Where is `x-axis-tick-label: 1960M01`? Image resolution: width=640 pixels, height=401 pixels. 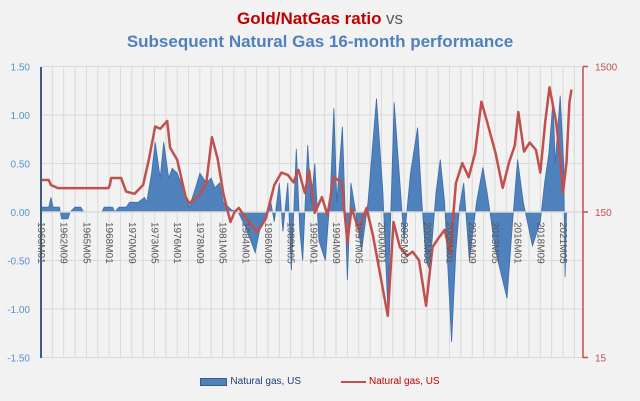
x-axis-tick-label: 1960M01 is located at coordinates (40, 243).